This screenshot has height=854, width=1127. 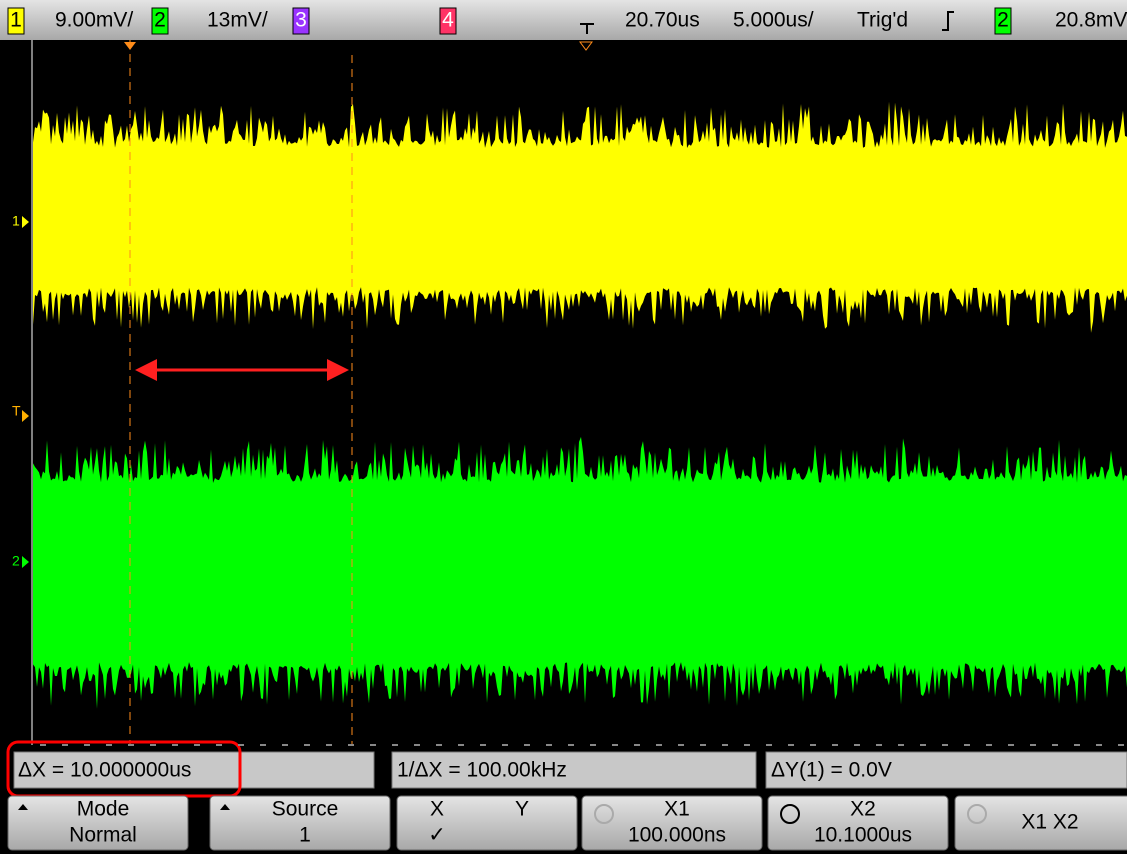 I want to click on top-bar, so click(x=563, y=20).